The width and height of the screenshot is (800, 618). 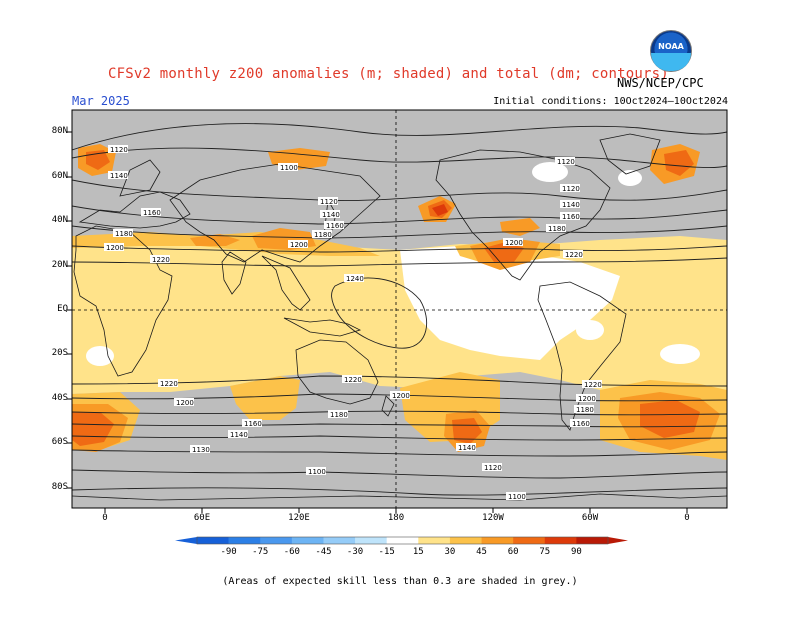 What do you see at coordinates (630, 178) in the screenshot?
I see `anomaly-neutral-north-atlantic` at bounding box center [630, 178].